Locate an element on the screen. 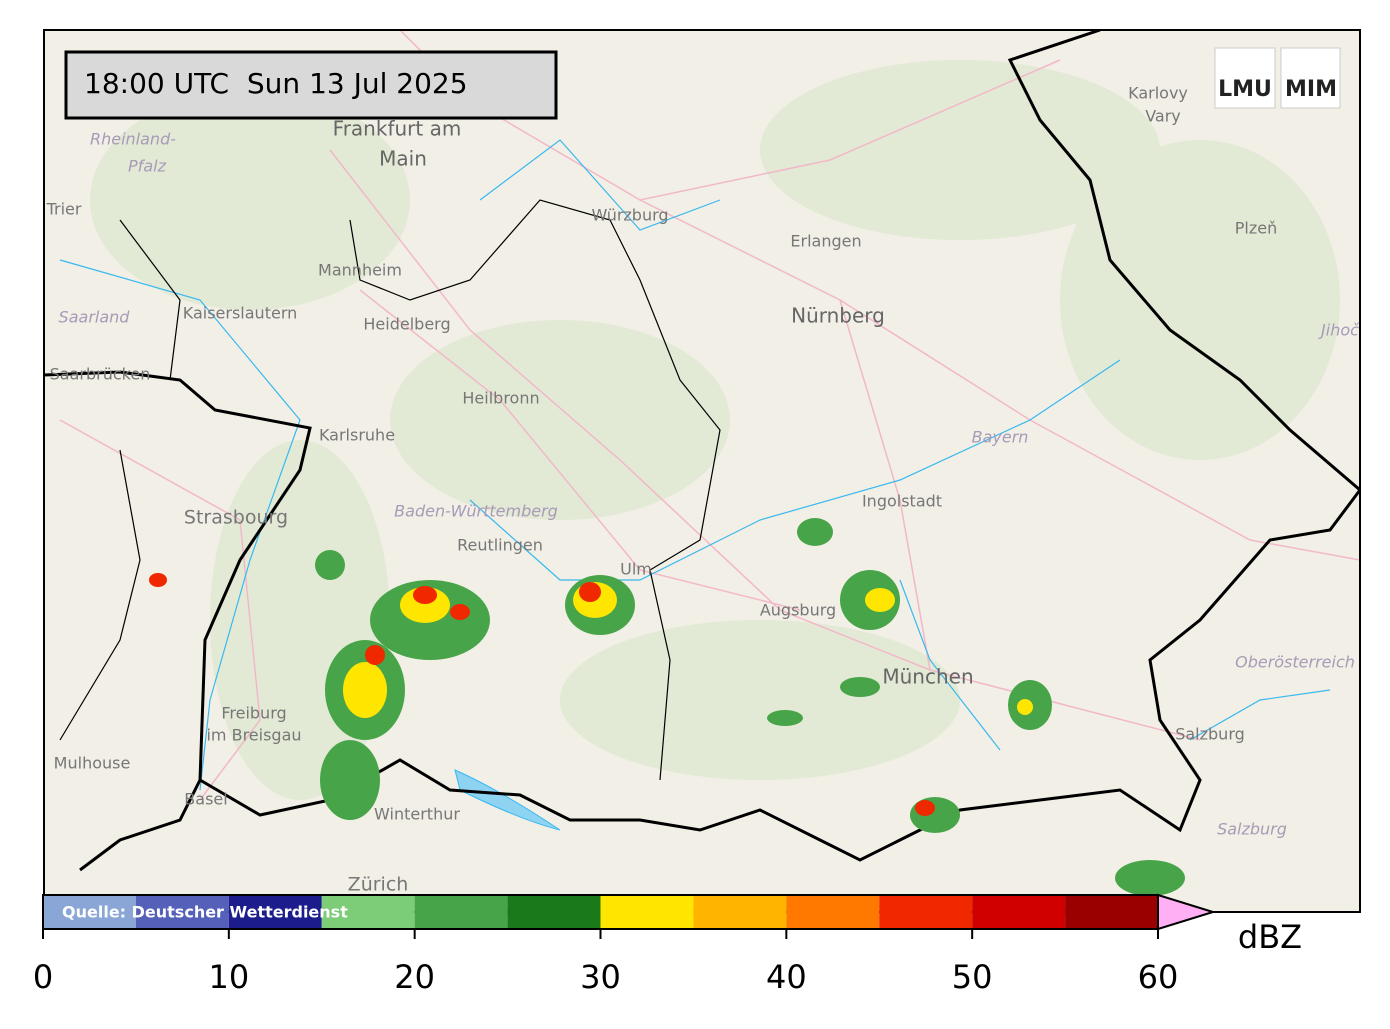 This screenshot has height=1029, width=1390. timestamp: 18:00 UTC Sun 13 Jul 2025 is located at coordinates (276, 83).